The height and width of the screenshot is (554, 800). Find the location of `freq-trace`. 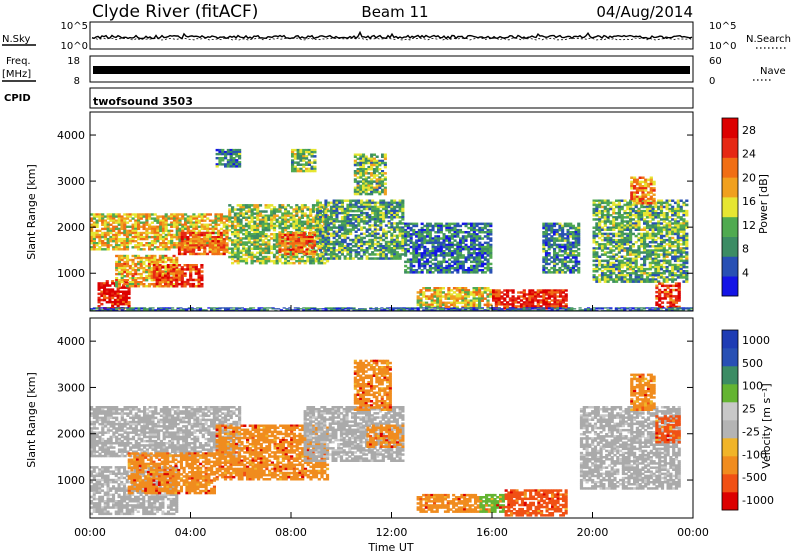

freq-trace is located at coordinates (391, 70).